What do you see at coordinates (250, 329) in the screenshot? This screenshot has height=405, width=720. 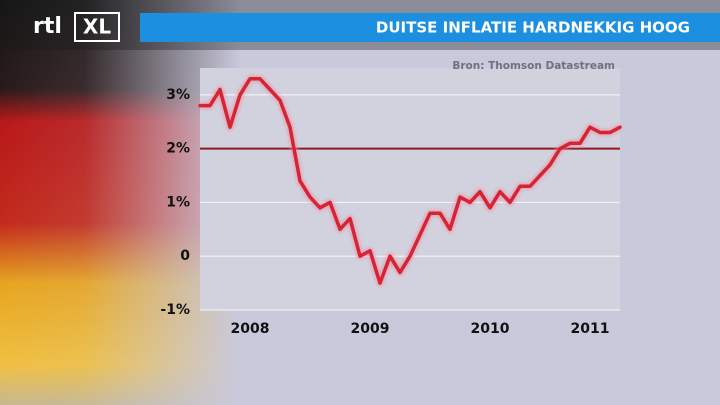 I see `x-tick-label: 2008` at bounding box center [250, 329].